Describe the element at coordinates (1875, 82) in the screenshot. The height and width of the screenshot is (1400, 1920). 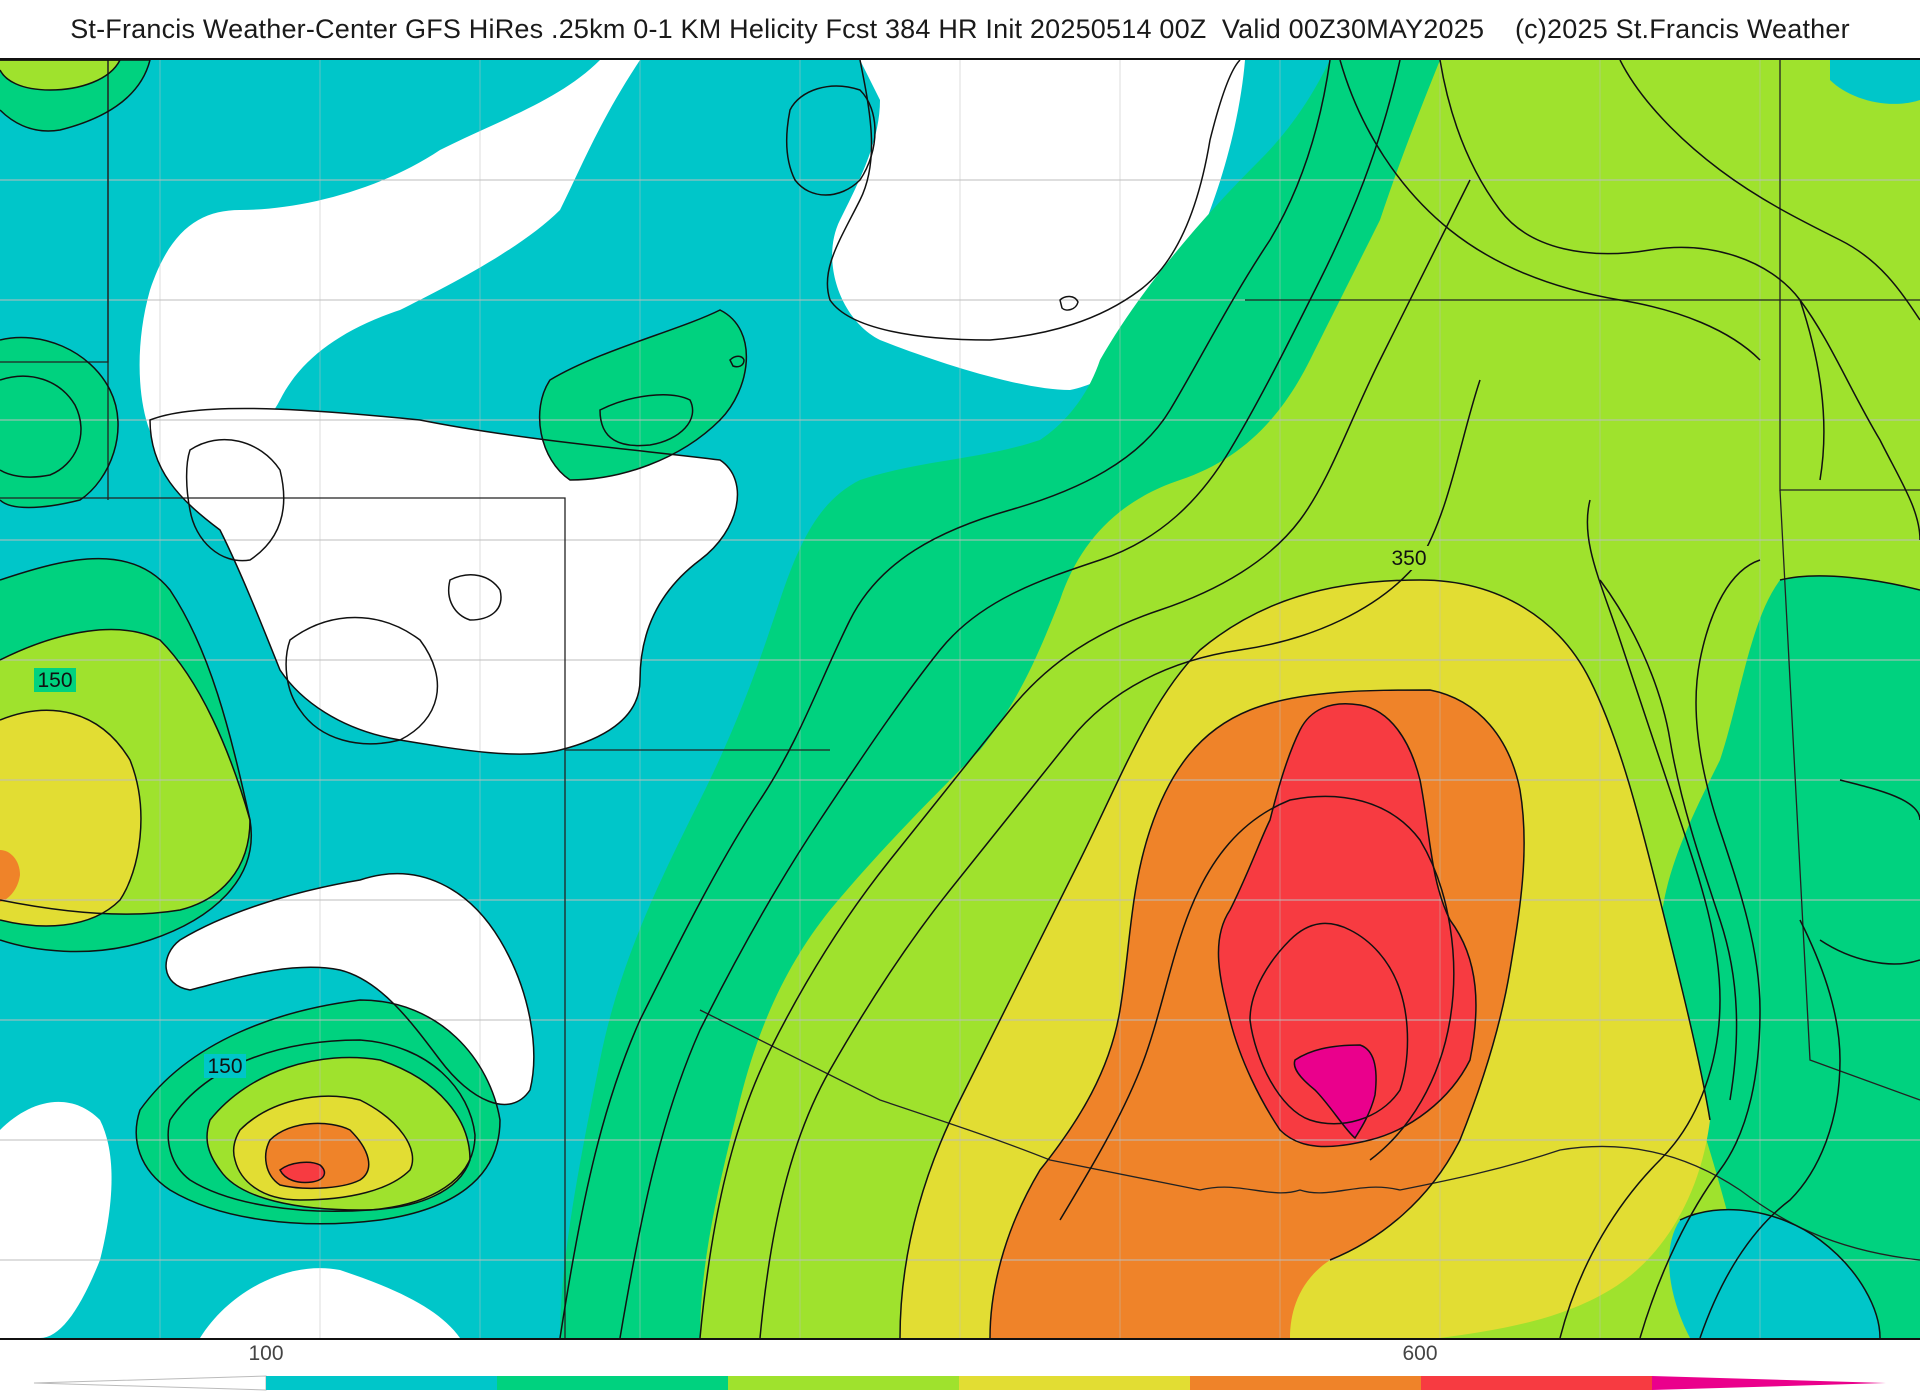
I see `helicity-band-100-ne-corner` at that location.